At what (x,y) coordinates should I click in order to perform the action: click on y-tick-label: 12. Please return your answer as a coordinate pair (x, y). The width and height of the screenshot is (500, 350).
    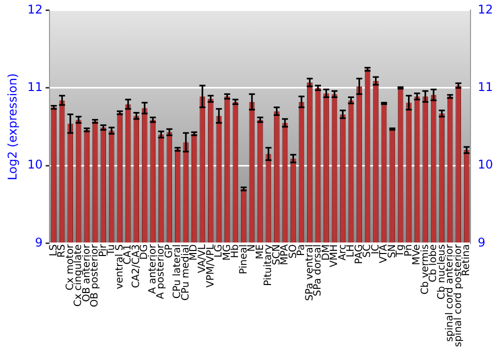
    Looking at the image, I should click on (35, 9).